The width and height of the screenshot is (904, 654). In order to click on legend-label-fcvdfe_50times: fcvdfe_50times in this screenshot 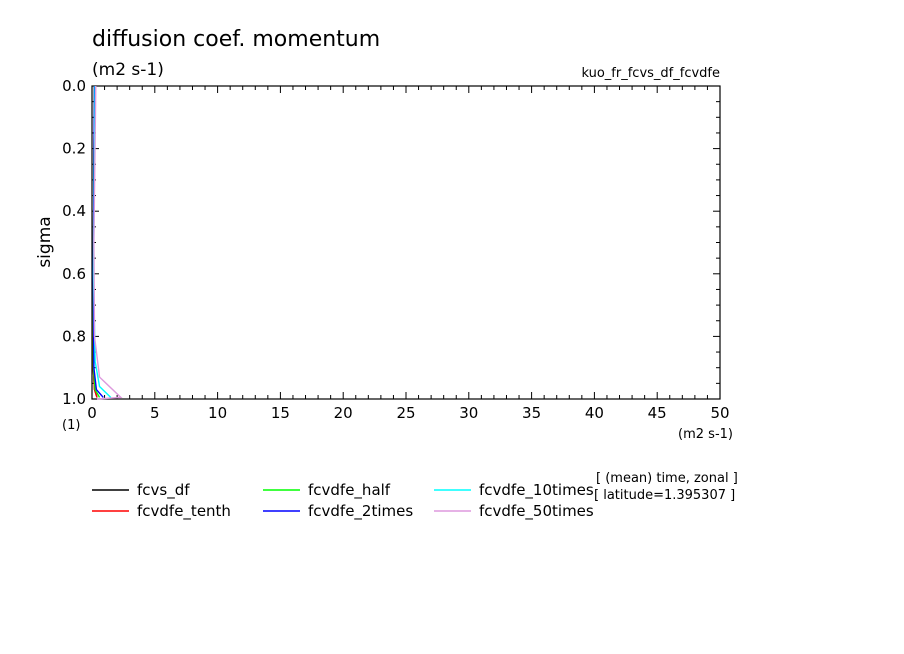, I will do `click(536, 511)`.